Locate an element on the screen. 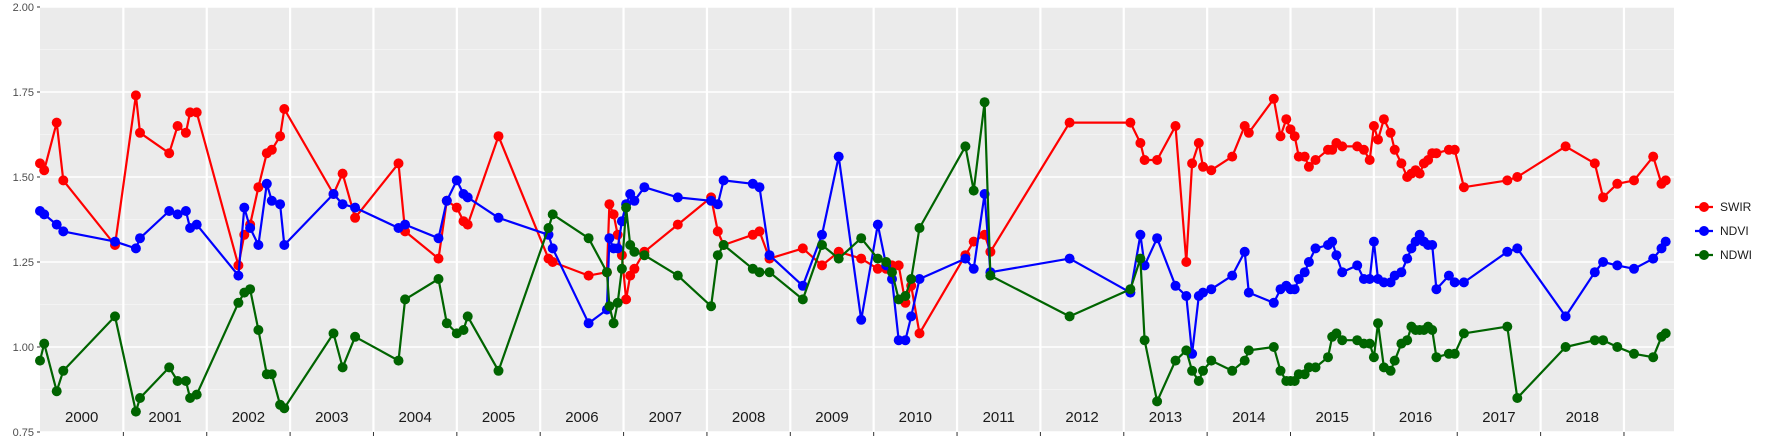 The height and width of the screenshot is (442, 1773). y-tick-label: 1.25 is located at coordinates (23, 263).